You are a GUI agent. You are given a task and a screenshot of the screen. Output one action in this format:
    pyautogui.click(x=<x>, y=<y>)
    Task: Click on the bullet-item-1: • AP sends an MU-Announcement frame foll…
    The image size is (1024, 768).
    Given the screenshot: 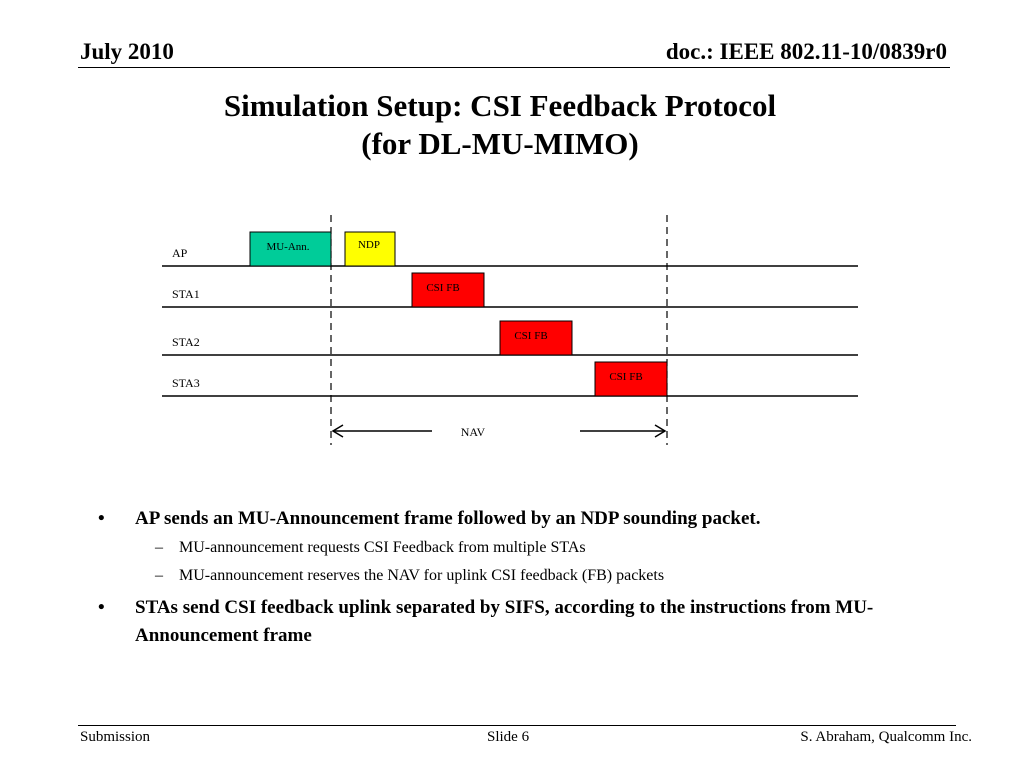 What is the action you would take?
    pyautogui.click(x=518, y=519)
    